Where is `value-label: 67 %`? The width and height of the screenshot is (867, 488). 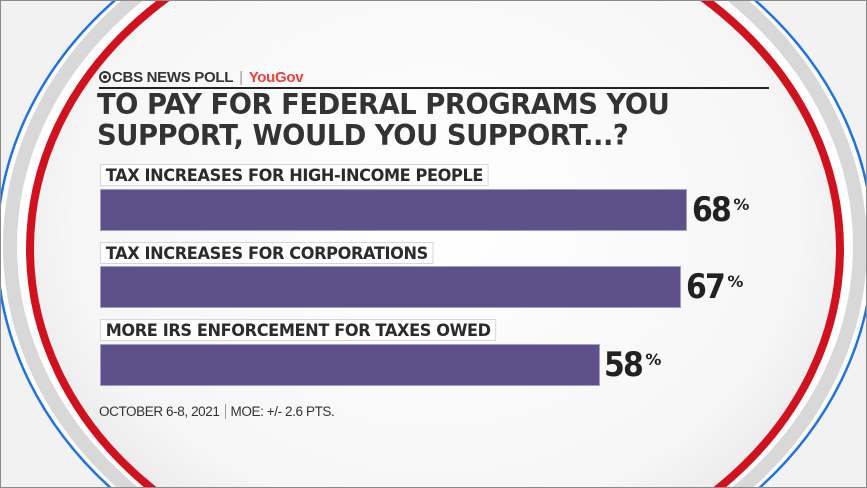
value-label: 67 % is located at coordinates (714, 287).